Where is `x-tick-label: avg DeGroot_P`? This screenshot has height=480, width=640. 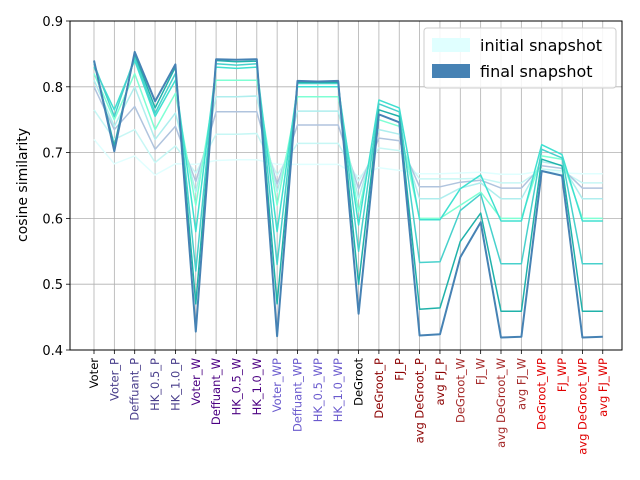 x-tick-label: avg DeGroot_P is located at coordinates (420, 400).